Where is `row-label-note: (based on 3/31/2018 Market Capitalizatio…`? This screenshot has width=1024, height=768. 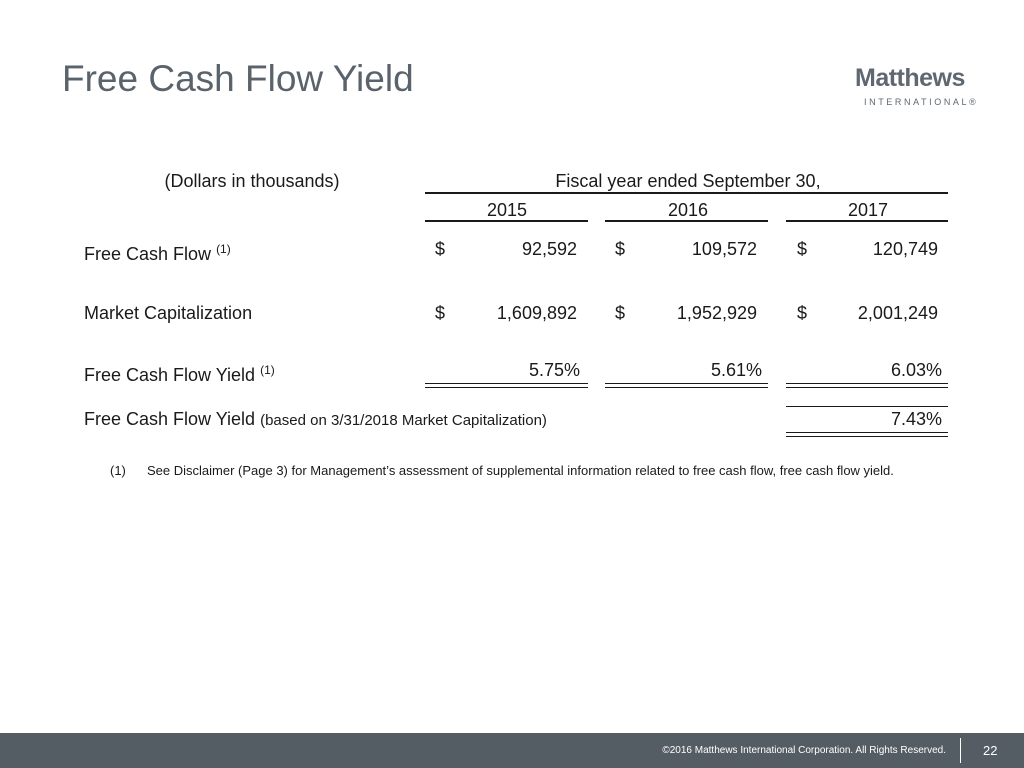
row-label-note: (based on 3/31/2018 Market Capitalizatio… is located at coordinates (403, 420).